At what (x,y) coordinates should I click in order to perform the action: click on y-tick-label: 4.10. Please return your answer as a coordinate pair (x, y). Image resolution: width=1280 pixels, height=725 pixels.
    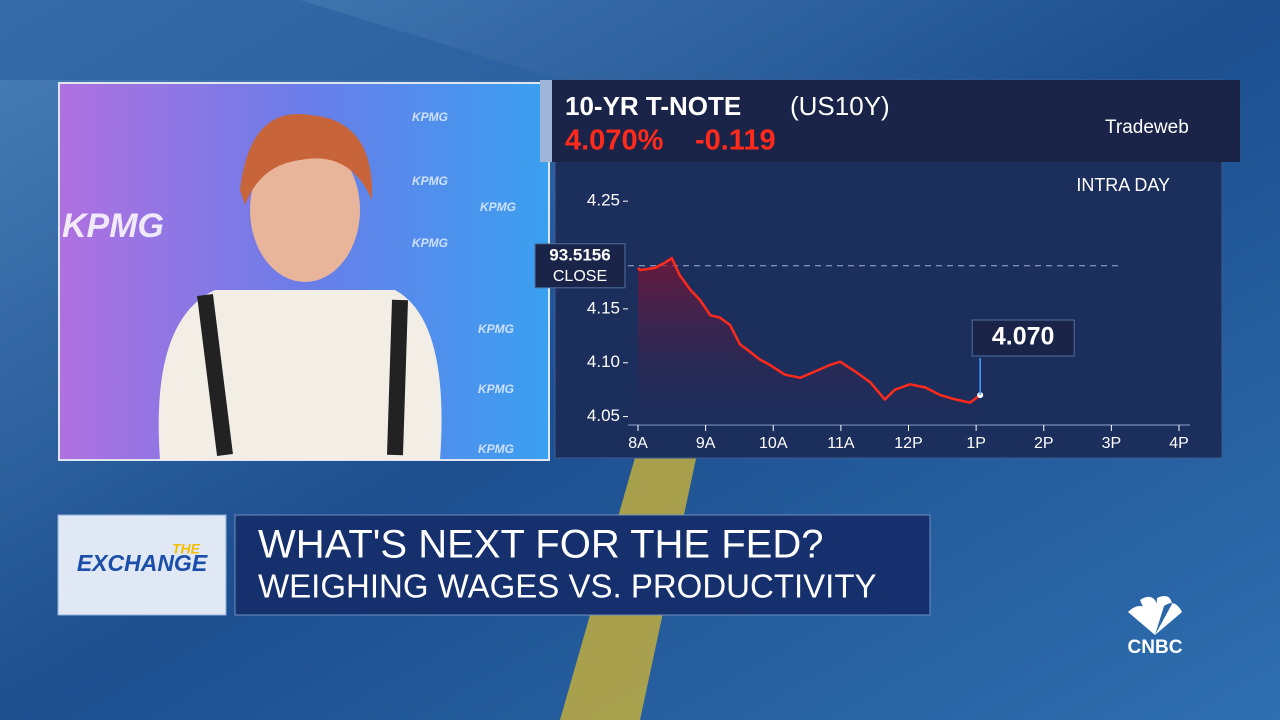
    Looking at the image, I should click on (603, 361).